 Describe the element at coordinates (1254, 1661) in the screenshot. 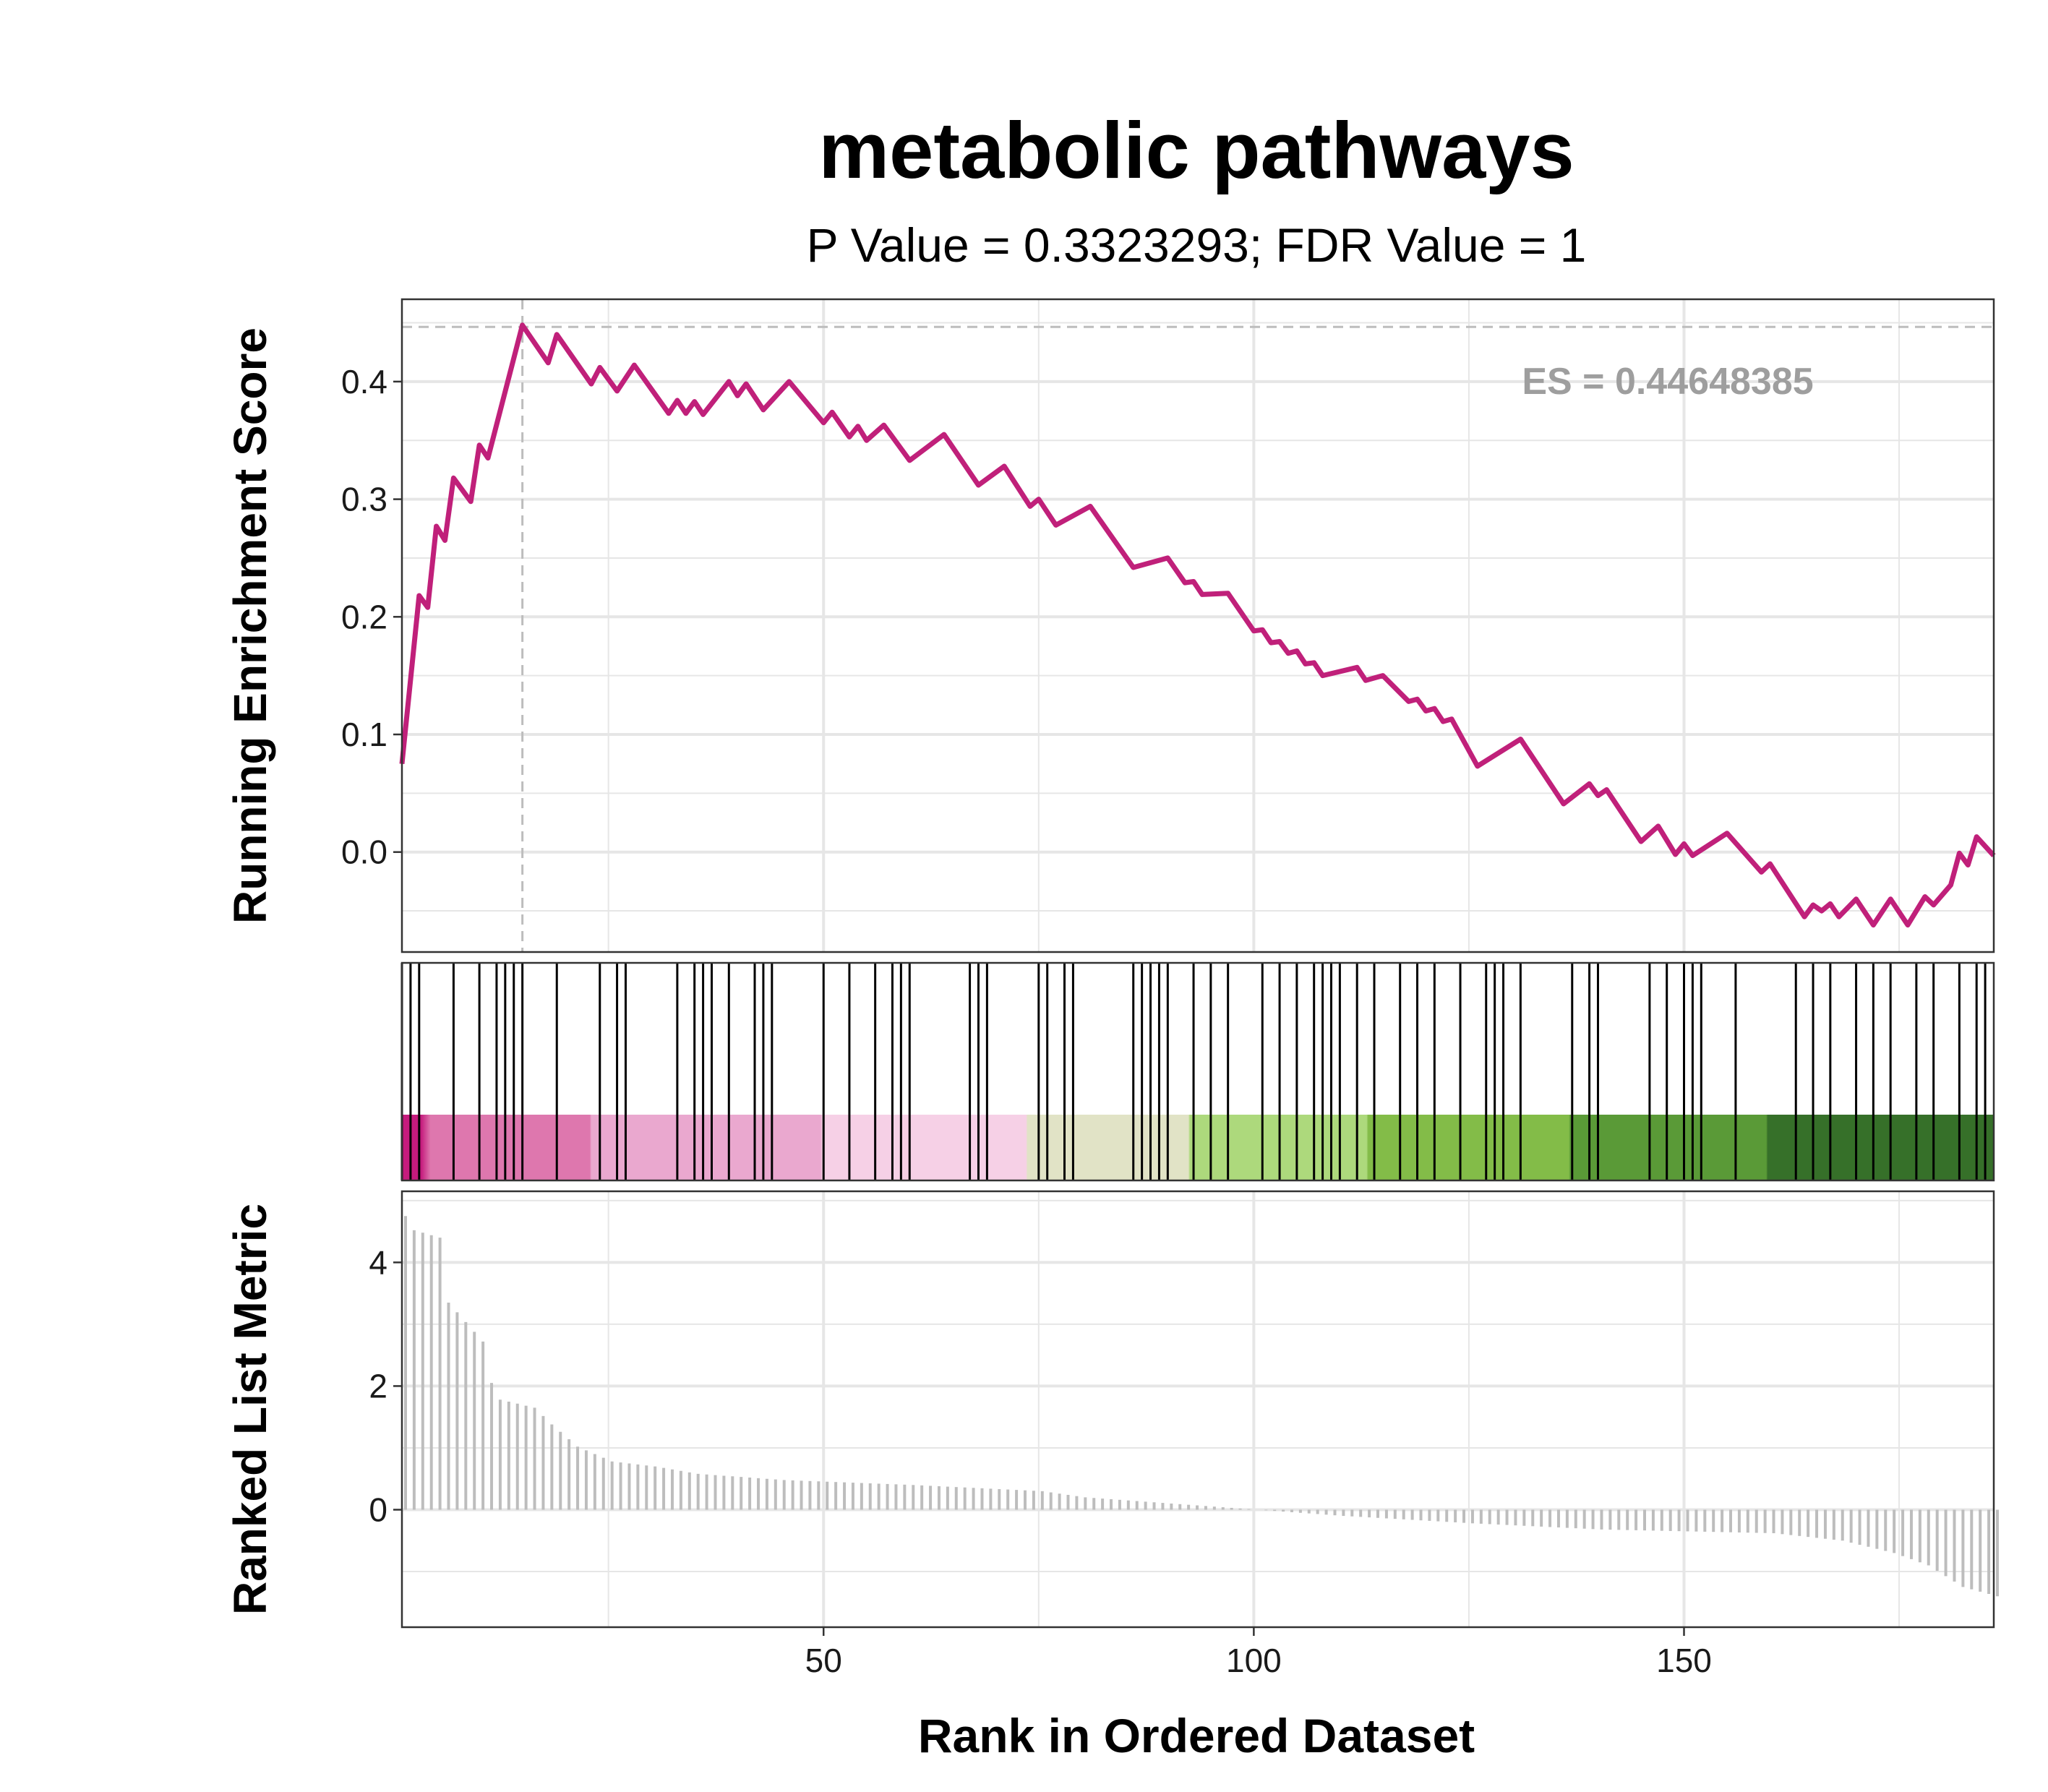

I see `x-tick-label: 100` at that location.